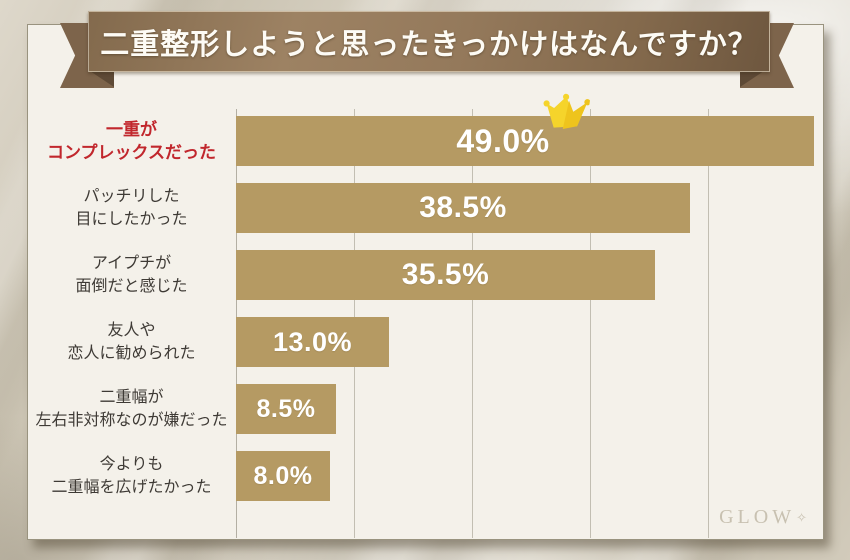  What do you see at coordinates (131, 397) in the screenshot?
I see `category-label-line: 二重幅が` at bounding box center [131, 397].